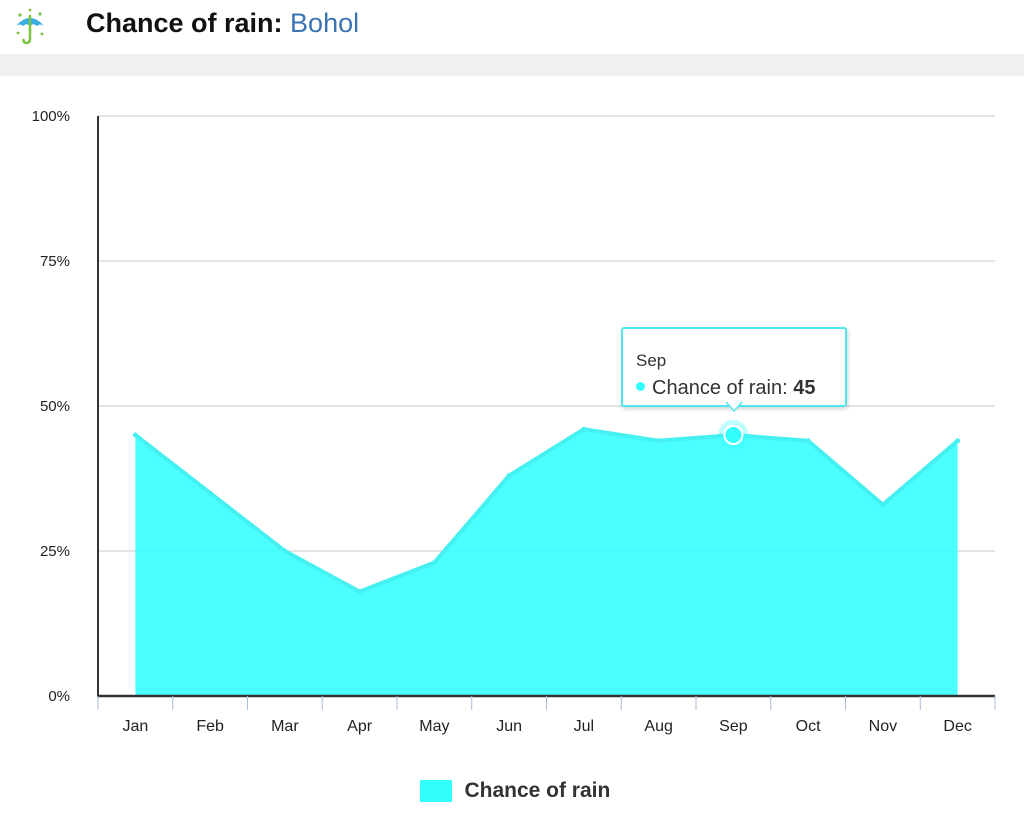 The height and width of the screenshot is (828, 1024). Describe the element at coordinates (360, 726) in the screenshot. I see `x-tick-label: Apr` at that location.